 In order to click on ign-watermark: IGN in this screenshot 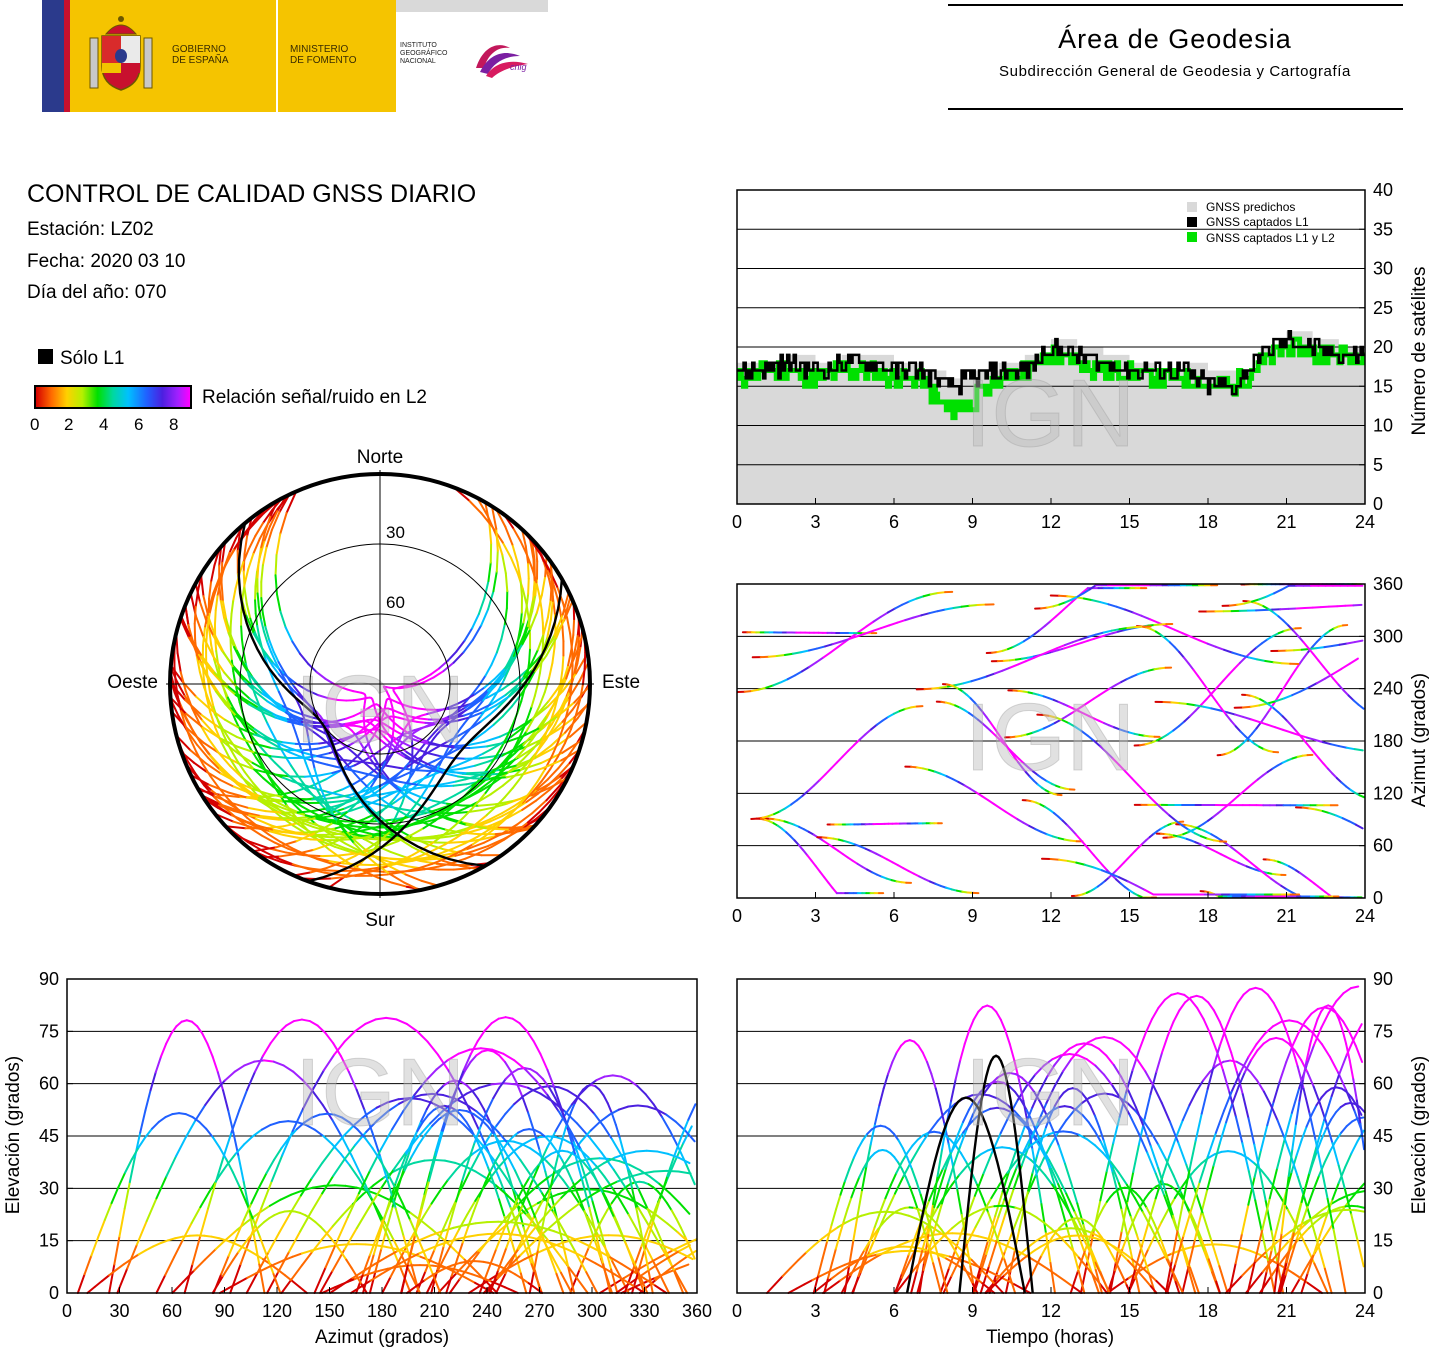, I will do `click(380, 1092)`.